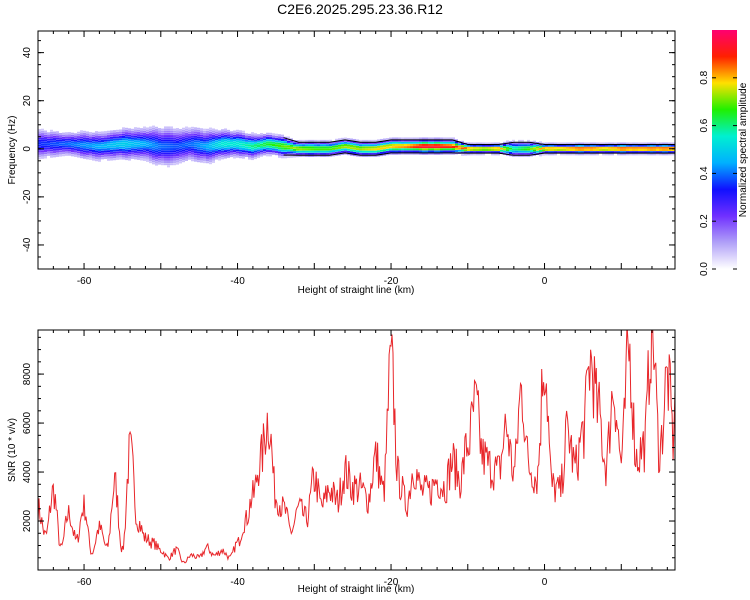 The height and width of the screenshot is (600, 750). I want to click on snr-x-tick-label: -20, so click(391, 582).